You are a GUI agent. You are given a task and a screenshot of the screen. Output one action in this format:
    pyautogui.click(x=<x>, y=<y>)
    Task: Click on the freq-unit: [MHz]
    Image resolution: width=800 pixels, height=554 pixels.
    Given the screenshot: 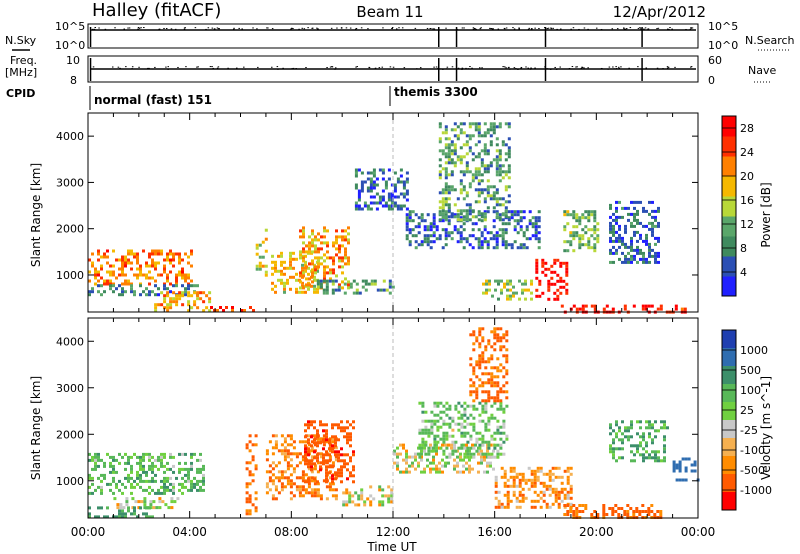 What is the action you would take?
    pyautogui.click(x=21, y=72)
    